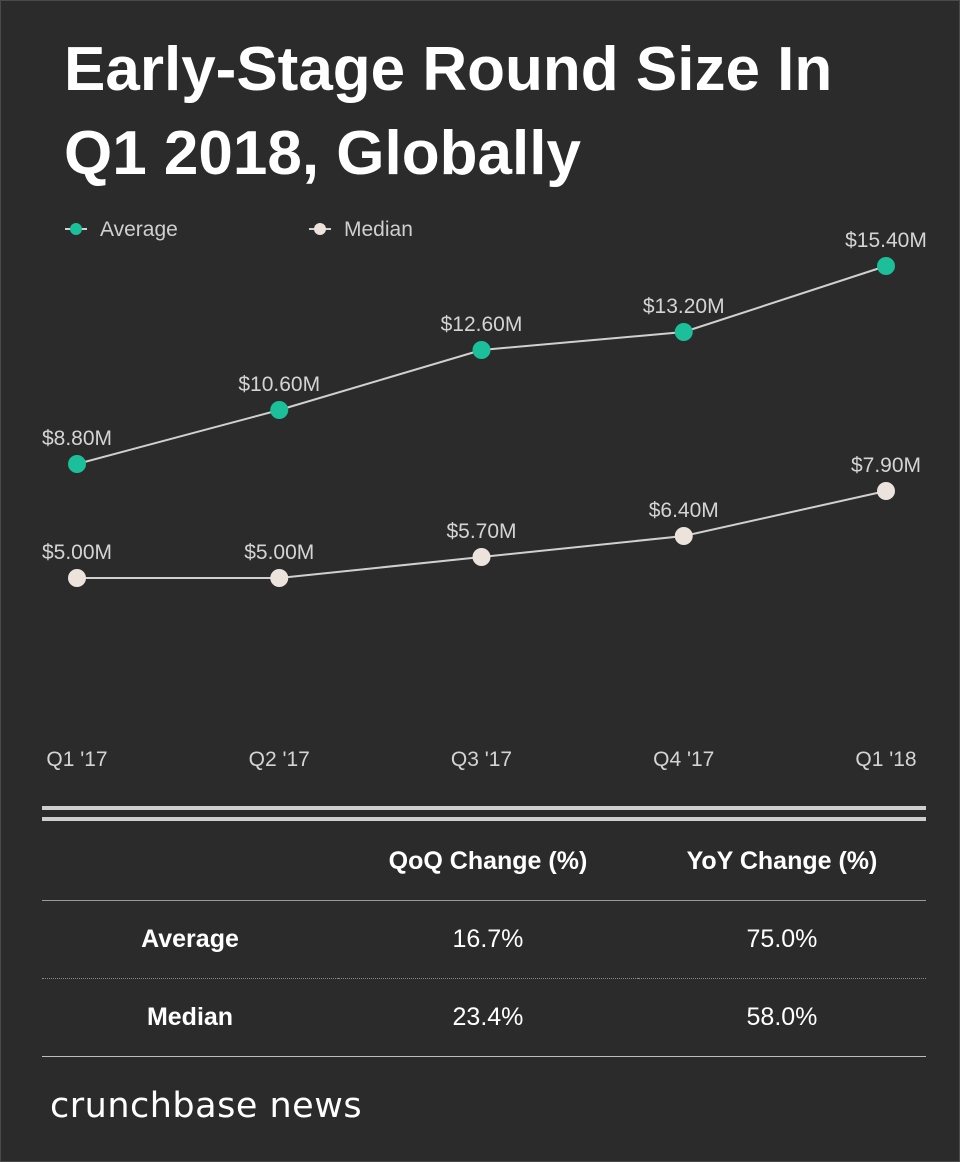 This screenshot has width=960, height=1162. I want to click on cell-average-yoy: 75.0%, so click(781, 939).